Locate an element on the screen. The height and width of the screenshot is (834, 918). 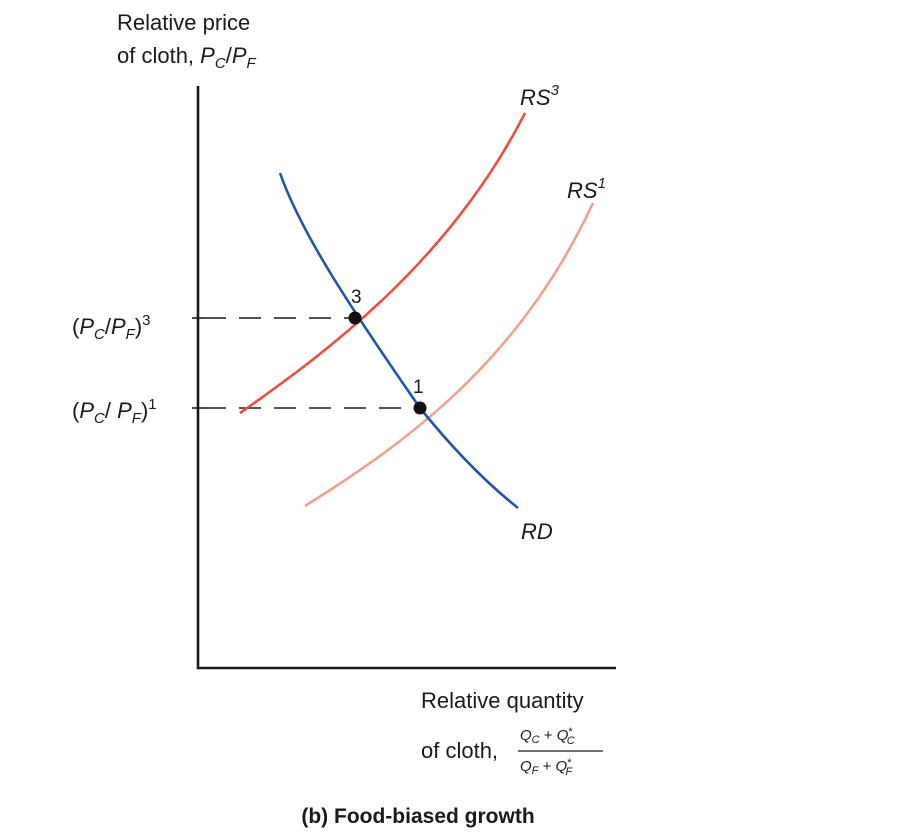
rd-label: RD is located at coordinates (537, 531).